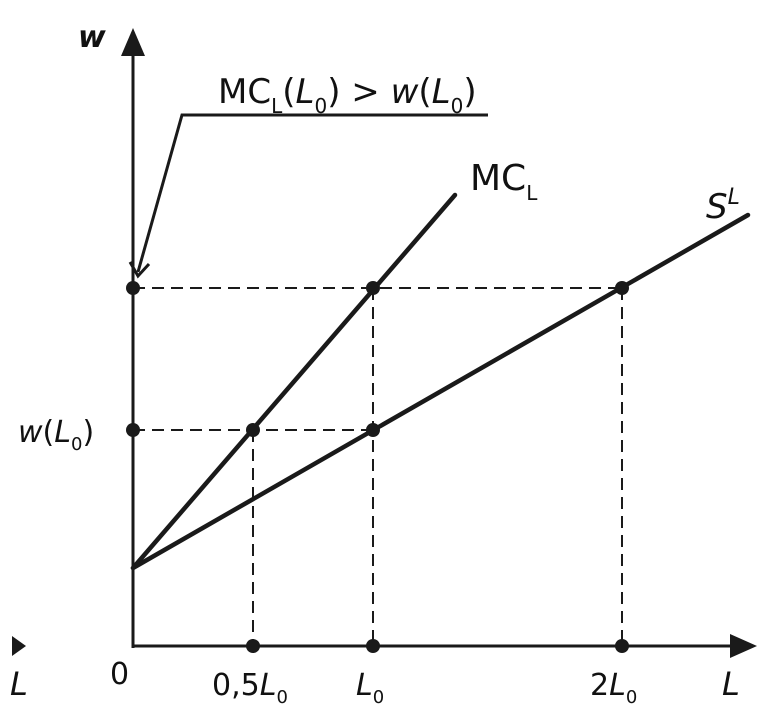 This screenshot has width=757, height=707. What do you see at coordinates (373, 430) in the screenshot?
I see `point-supply-l0` at bounding box center [373, 430].